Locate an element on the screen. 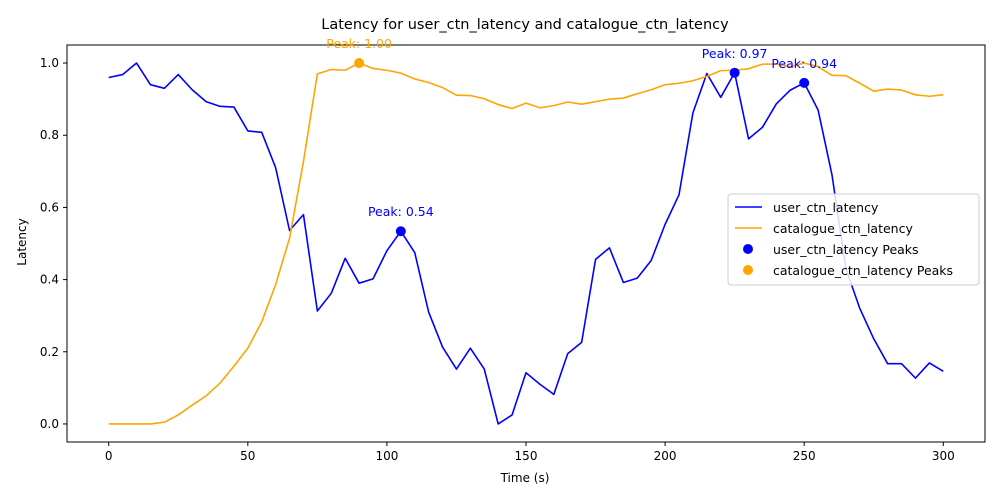 This screenshot has height=500, width=1000. y-tick-label: 0.4 is located at coordinates (49, 280).